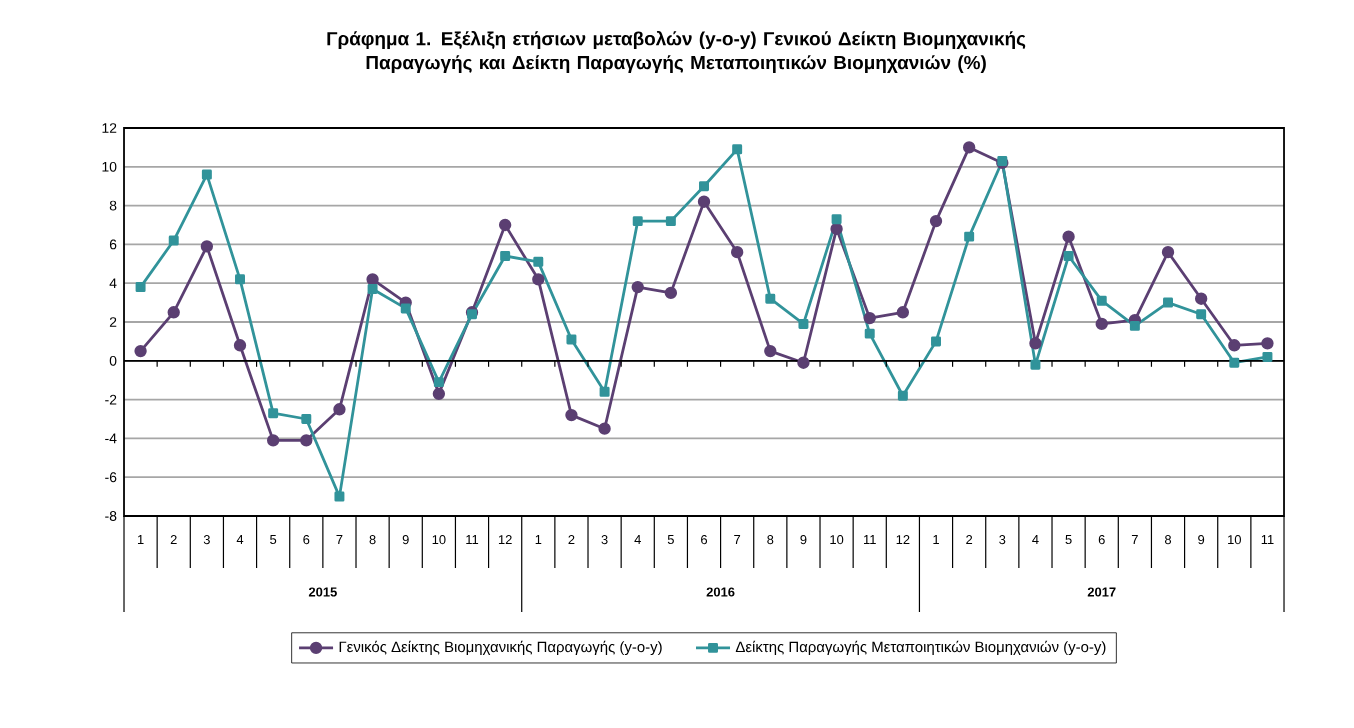  I want to click on chart-title: Γράφημα 1. Εξέλιξη ετήσιων μεταβολών (y-o-y) Γενικού Δείκτη Βιομηχανικής Παραγωγής και Δείκτη Παραγωγής Μεταποιητικών Βιομηχανιών (%), so click(676, 52).